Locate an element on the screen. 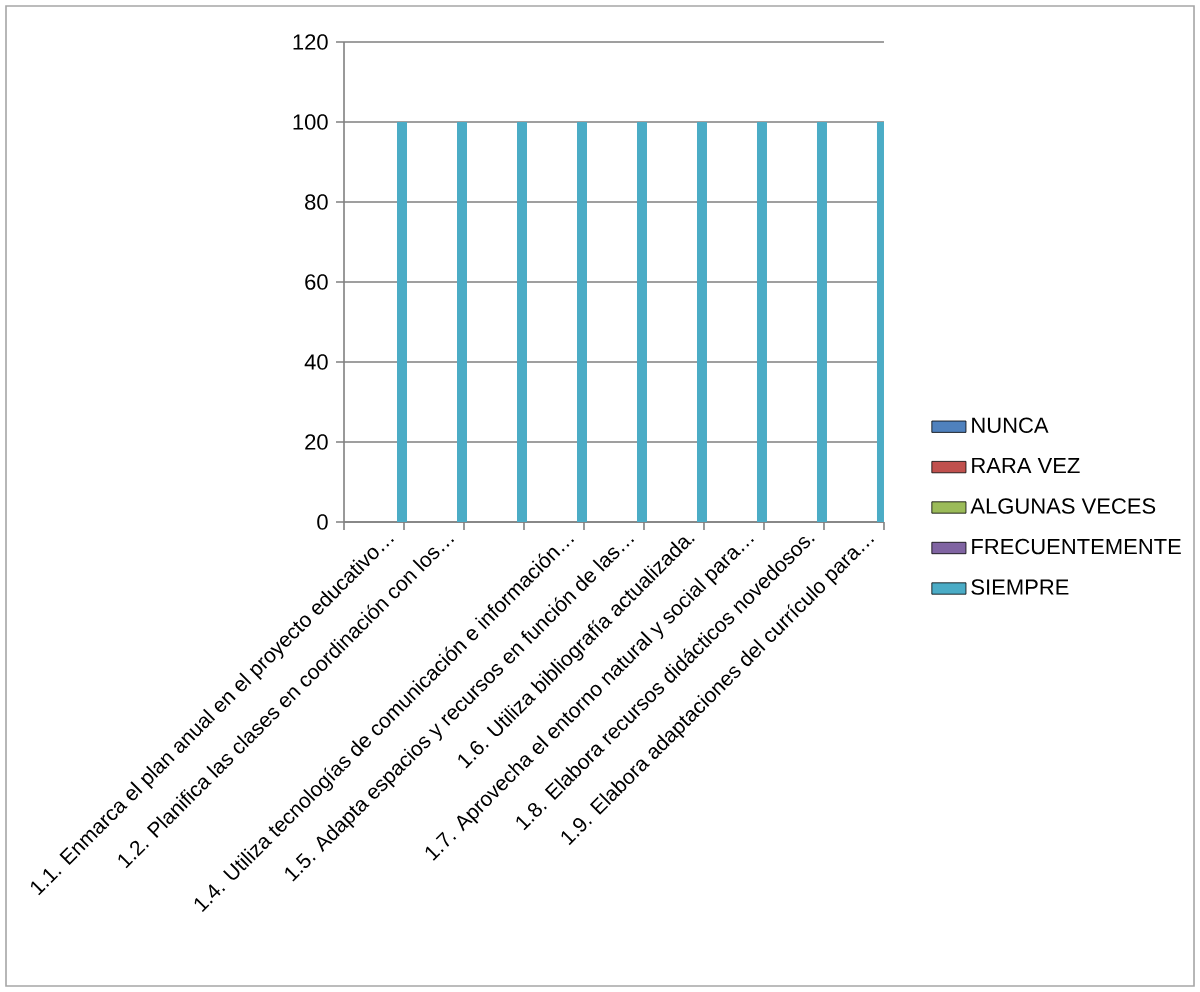  y-tick-label: 60 is located at coordinates (316, 282).